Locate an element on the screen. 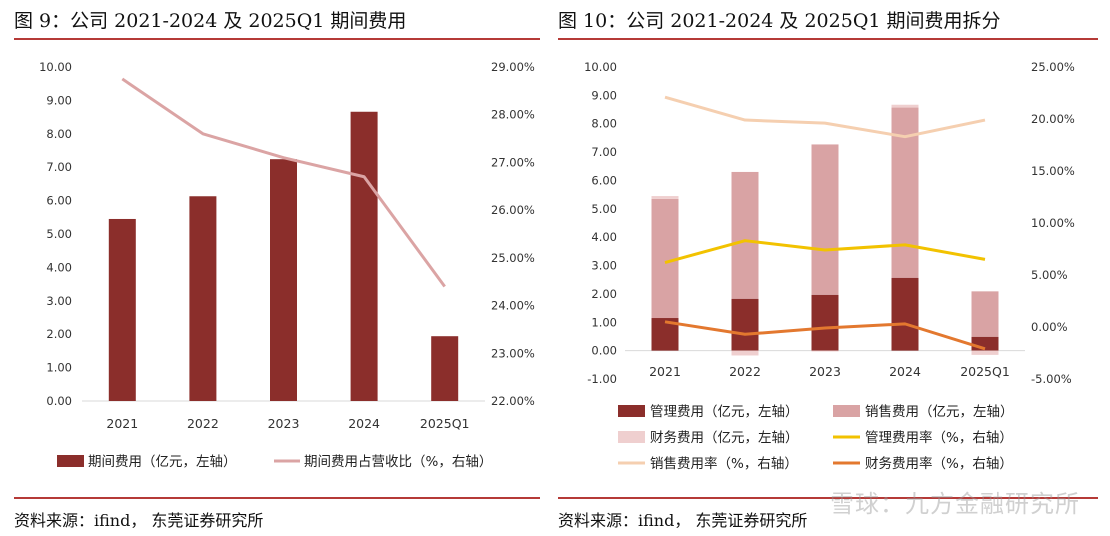 Image resolution: width=1110 pixels, height=536 pixels. watermark: 雪球：九方金融研究所 is located at coordinates (955, 504).